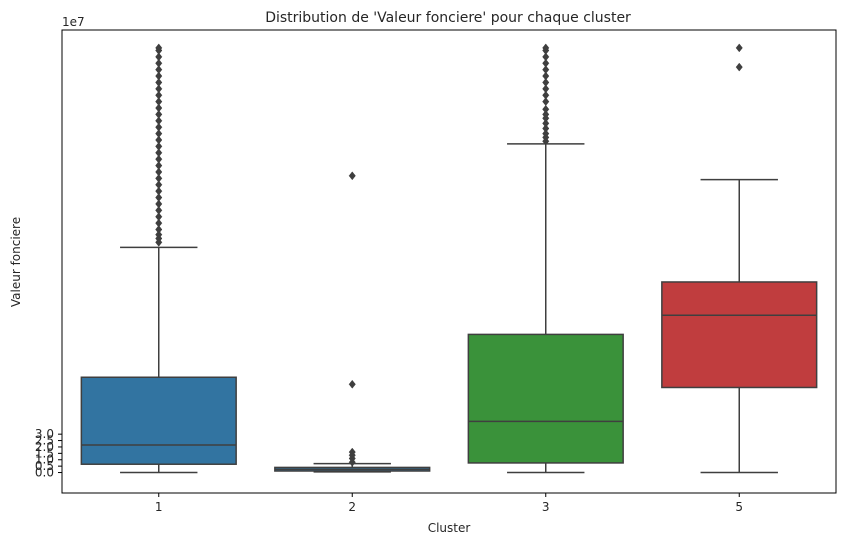  I want to click on x-tick-label: 2, so click(352, 507).